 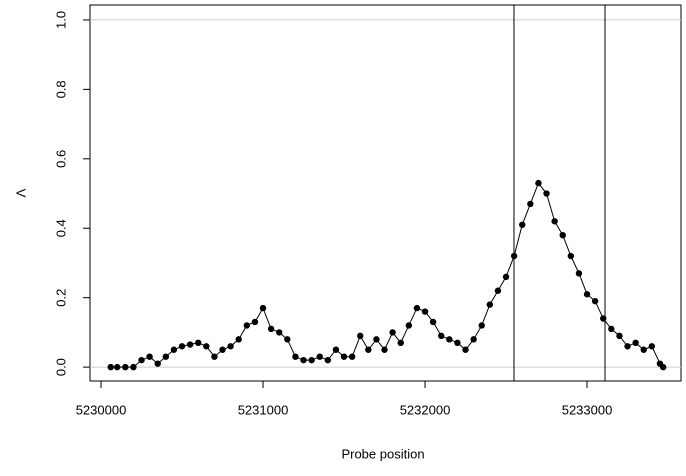 I want to click on x-tick-label: 5231000, so click(x=263, y=409).